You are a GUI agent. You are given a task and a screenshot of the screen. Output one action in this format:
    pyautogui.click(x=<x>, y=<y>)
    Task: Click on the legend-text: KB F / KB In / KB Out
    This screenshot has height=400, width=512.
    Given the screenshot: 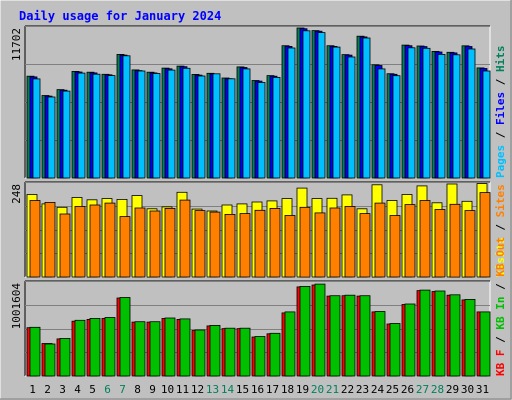 What is the action you would take?
    pyautogui.click(x=500, y=306)
    